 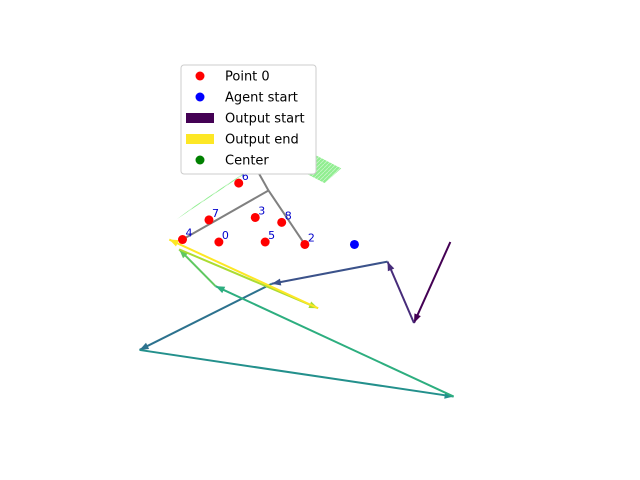 What do you see at coordinates (354, 244) in the screenshot?
I see `agent-start-marker` at bounding box center [354, 244].